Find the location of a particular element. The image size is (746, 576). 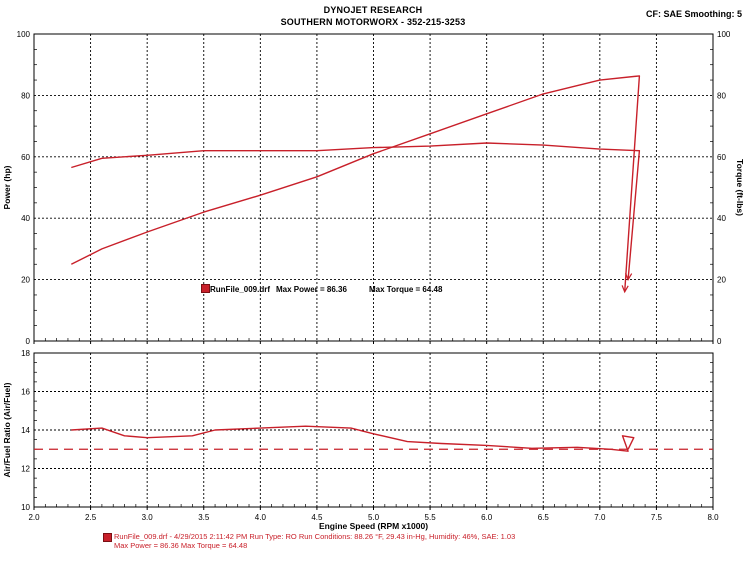

top-tick-label-y: 20 is located at coordinates (25, 280).